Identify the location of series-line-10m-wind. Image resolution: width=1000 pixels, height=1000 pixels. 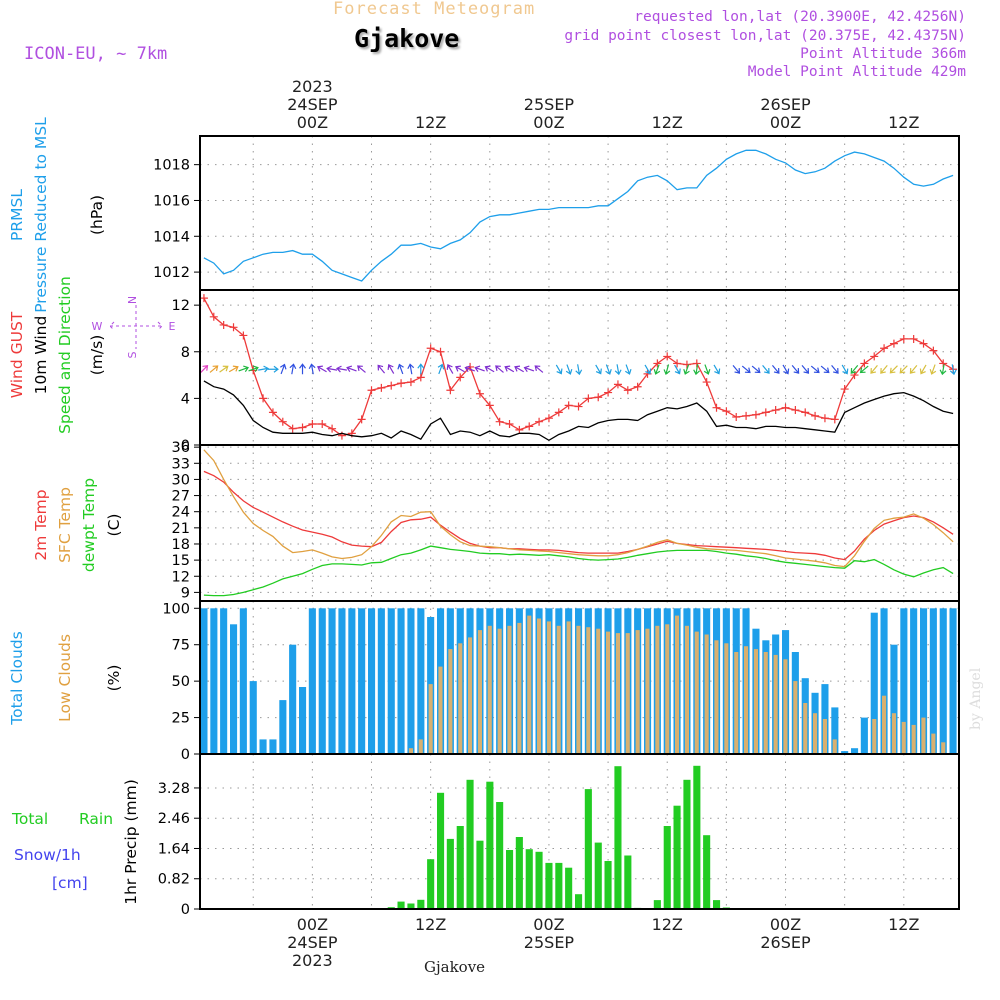
(578, 411).